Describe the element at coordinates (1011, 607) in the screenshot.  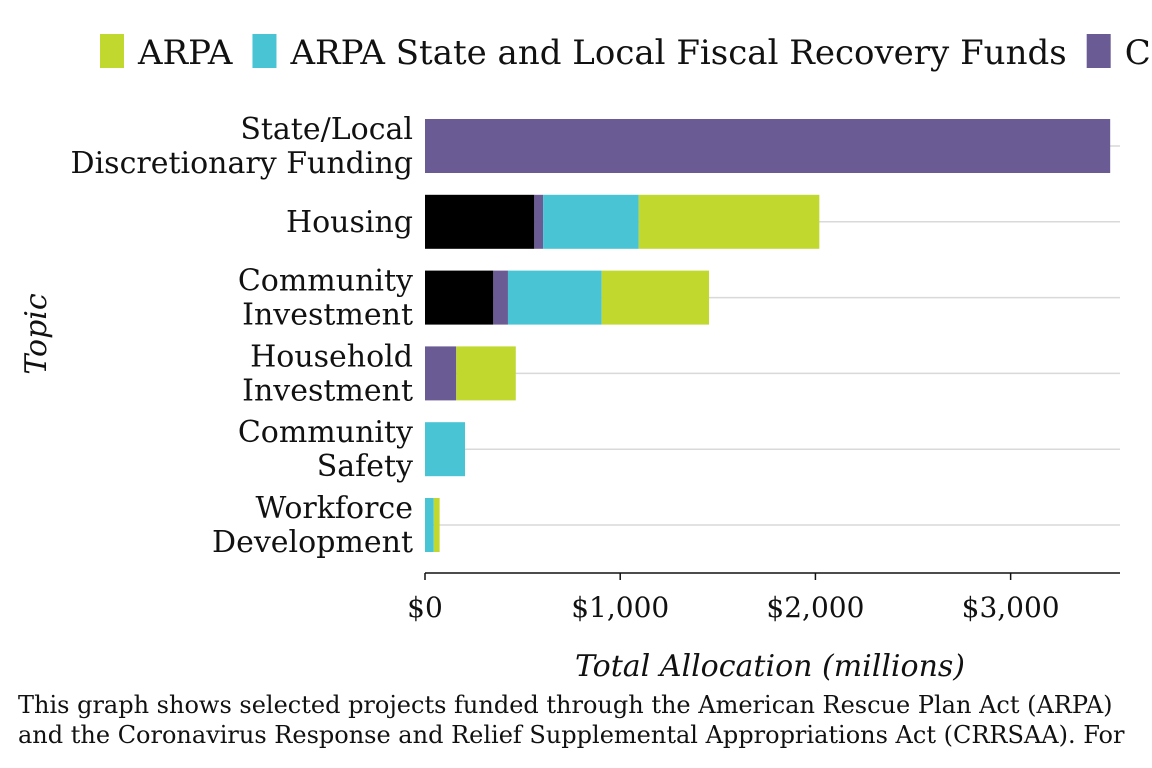
I see `x-tick-label: $3,000` at that location.